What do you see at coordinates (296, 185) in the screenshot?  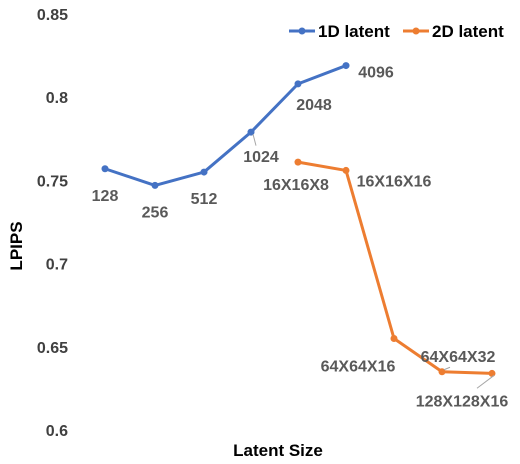 I see `data-label: 16X16X8` at bounding box center [296, 185].